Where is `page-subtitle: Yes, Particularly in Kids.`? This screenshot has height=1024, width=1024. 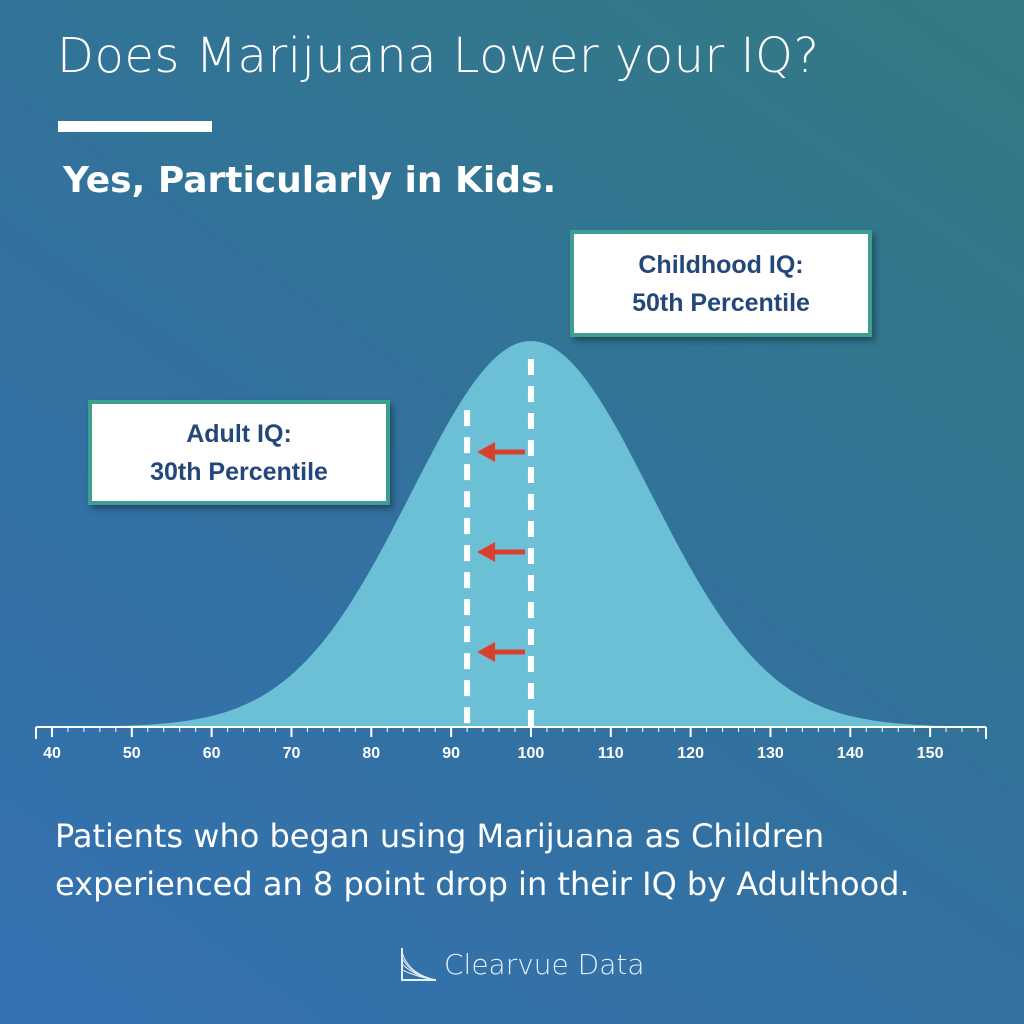
page-subtitle: Yes, Particularly in Kids. is located at coordinates (310, 180).